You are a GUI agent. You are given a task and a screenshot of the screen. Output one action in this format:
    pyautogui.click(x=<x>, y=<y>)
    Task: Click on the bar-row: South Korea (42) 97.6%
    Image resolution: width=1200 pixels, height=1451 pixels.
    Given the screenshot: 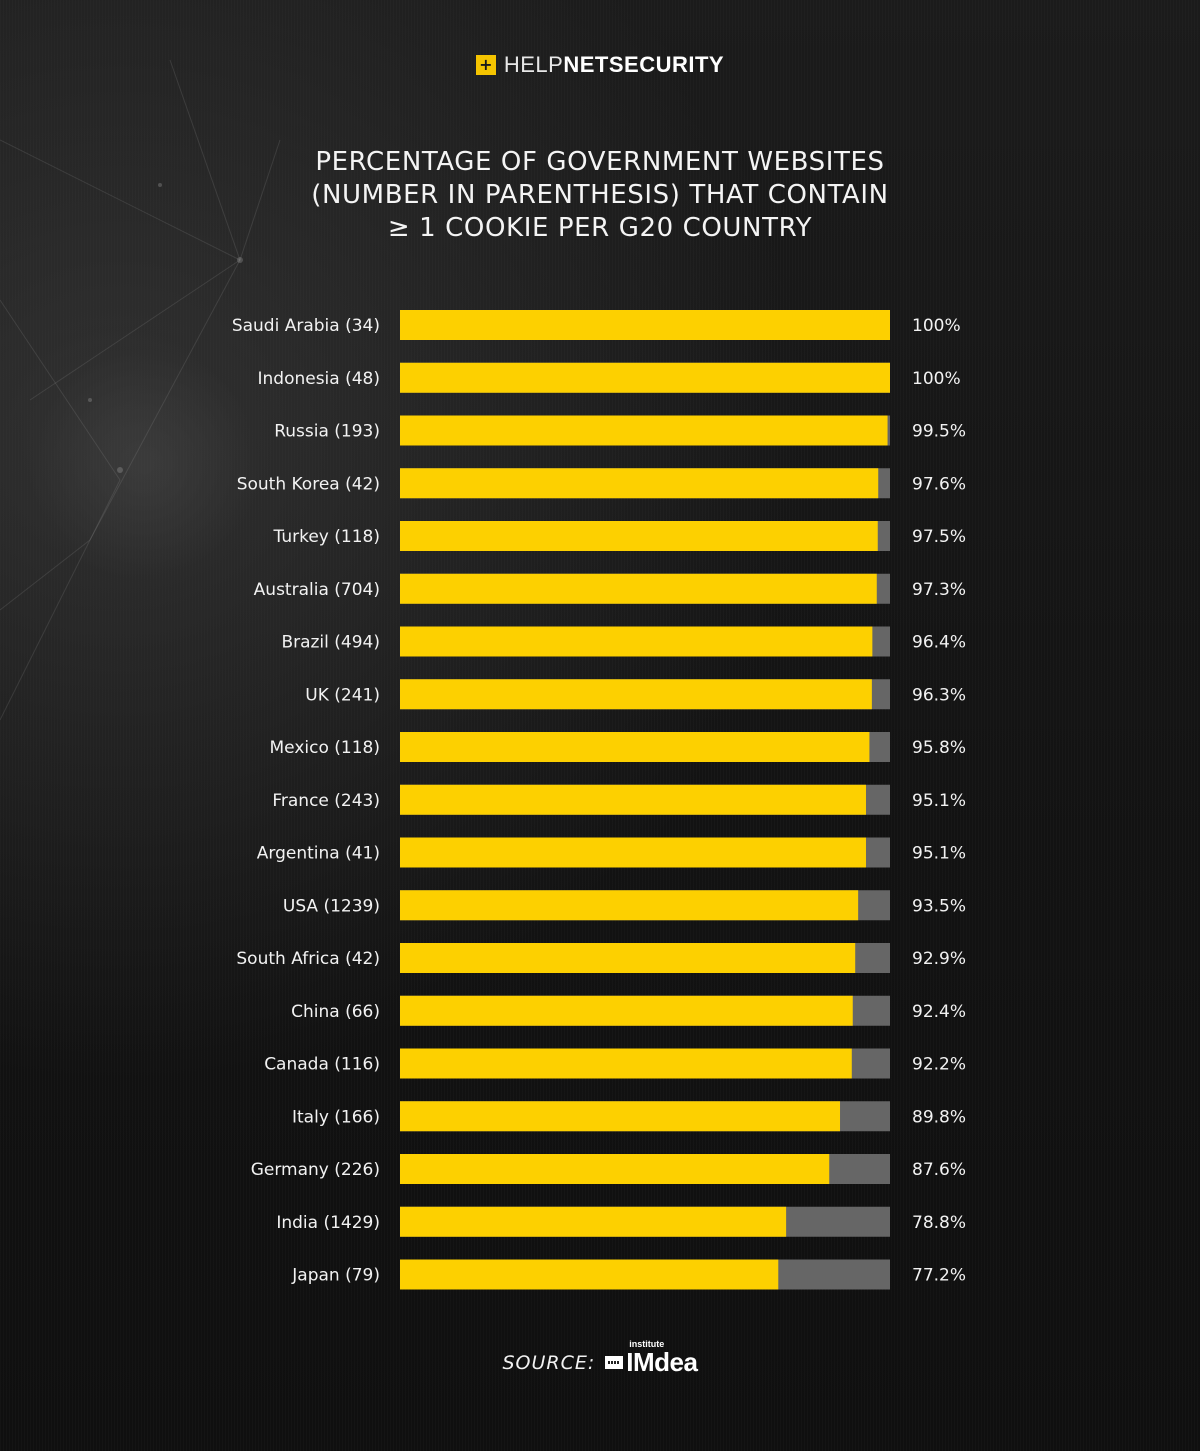 What is the action you would take?
    pyautogui.click(x=601, y=483)
    